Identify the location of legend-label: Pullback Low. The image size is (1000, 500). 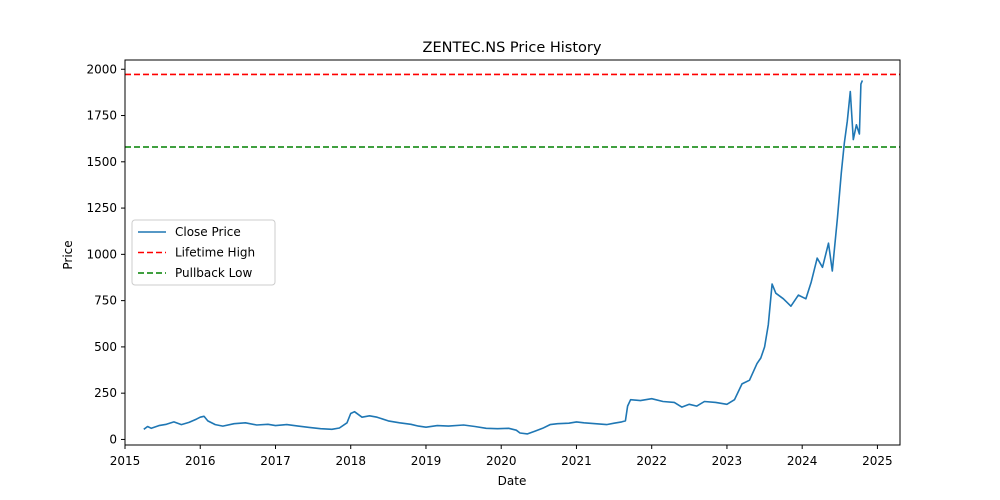
(213, 273).